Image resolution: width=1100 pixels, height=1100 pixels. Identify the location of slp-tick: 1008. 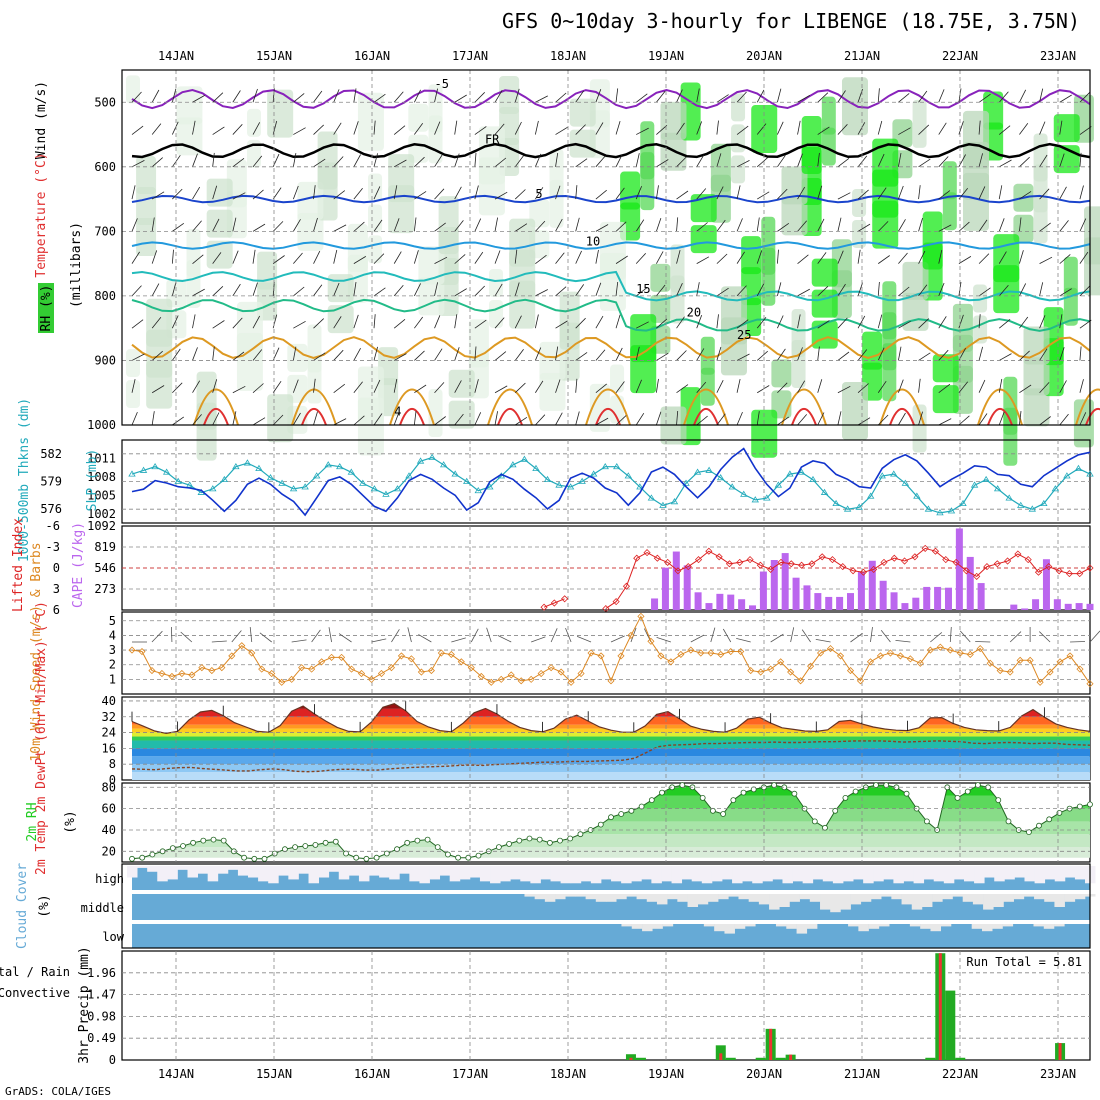
(101, 477).